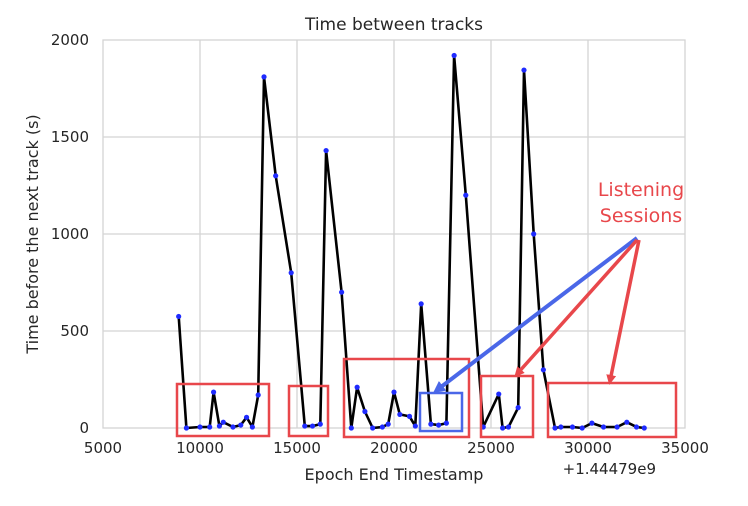 This screenshot has height=506, width=748. Describe the element at coordinates (70, 137) in the screenshot. I see `y-tick-label: 1500` at that location.